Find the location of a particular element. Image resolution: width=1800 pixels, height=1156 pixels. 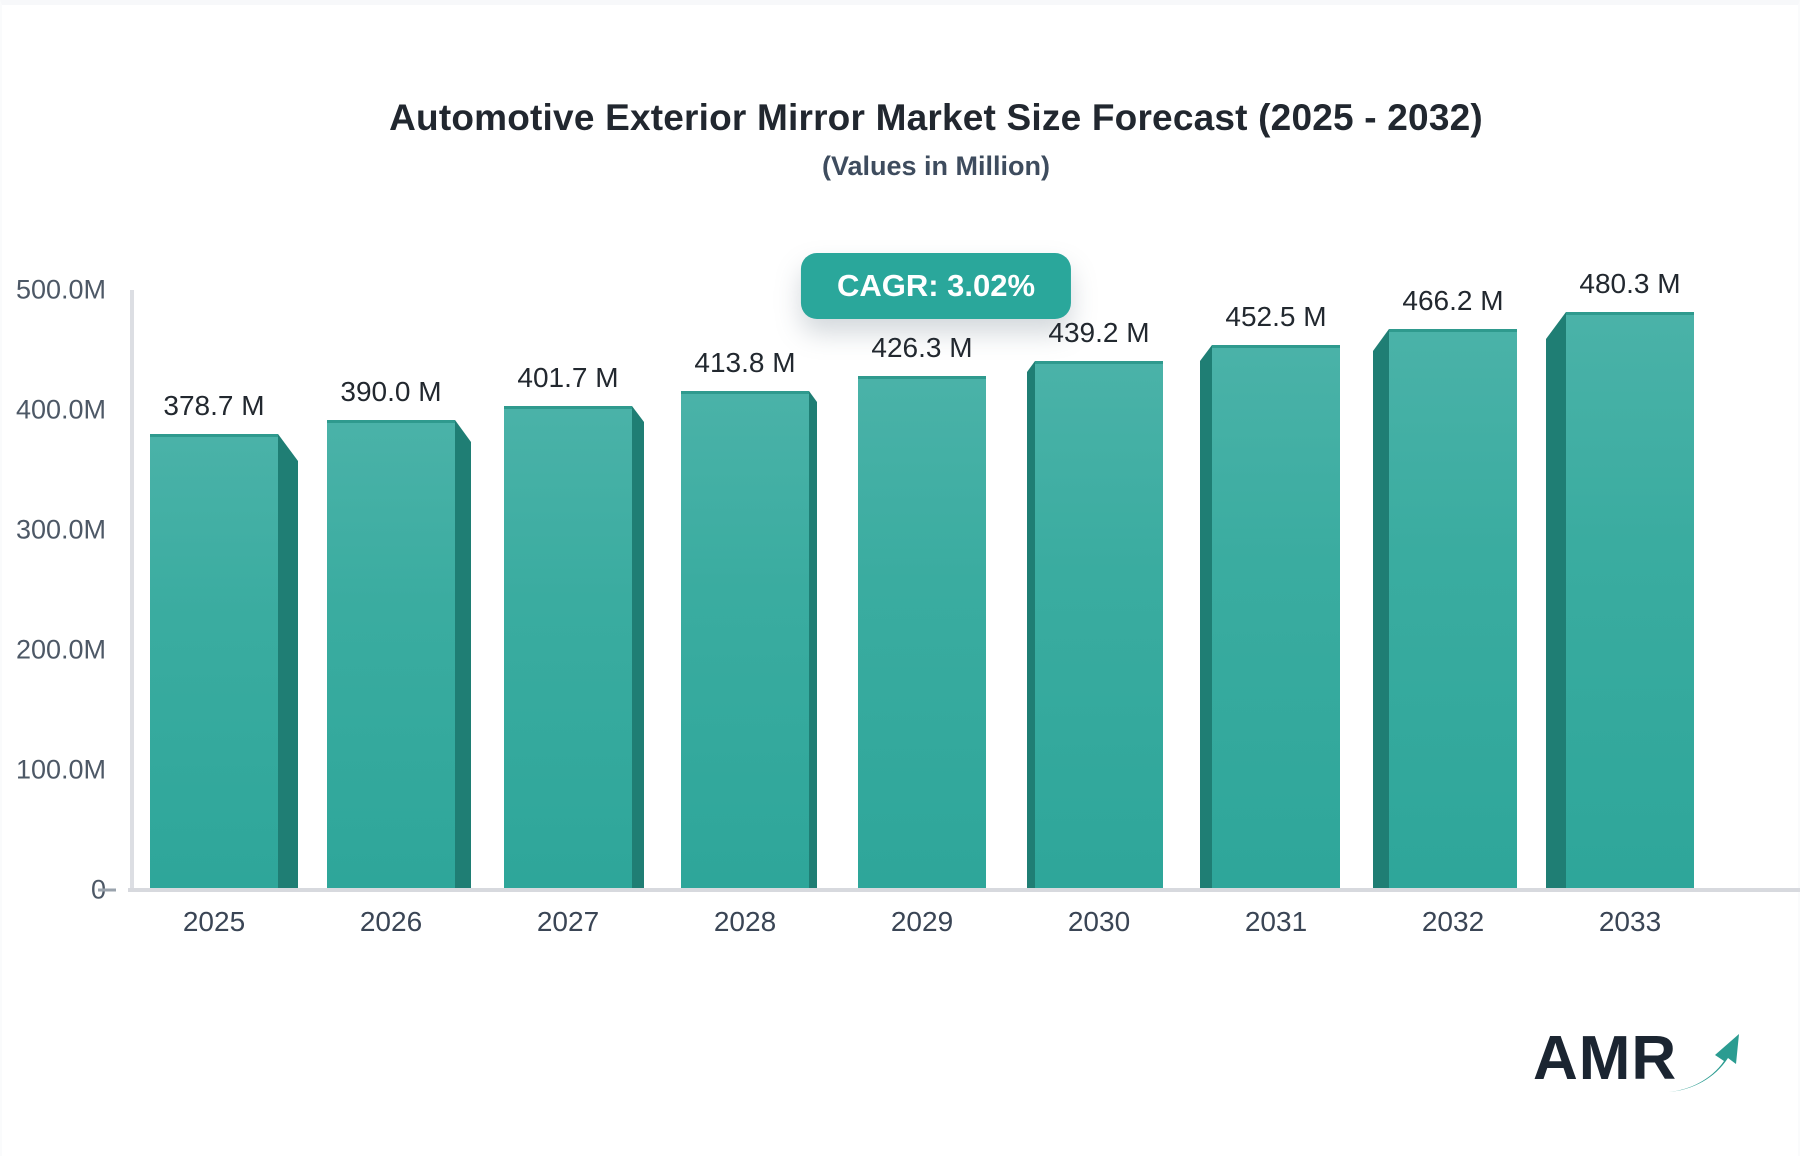

bar-value-label: 466.2 M is located at coordinates (1453, 300).